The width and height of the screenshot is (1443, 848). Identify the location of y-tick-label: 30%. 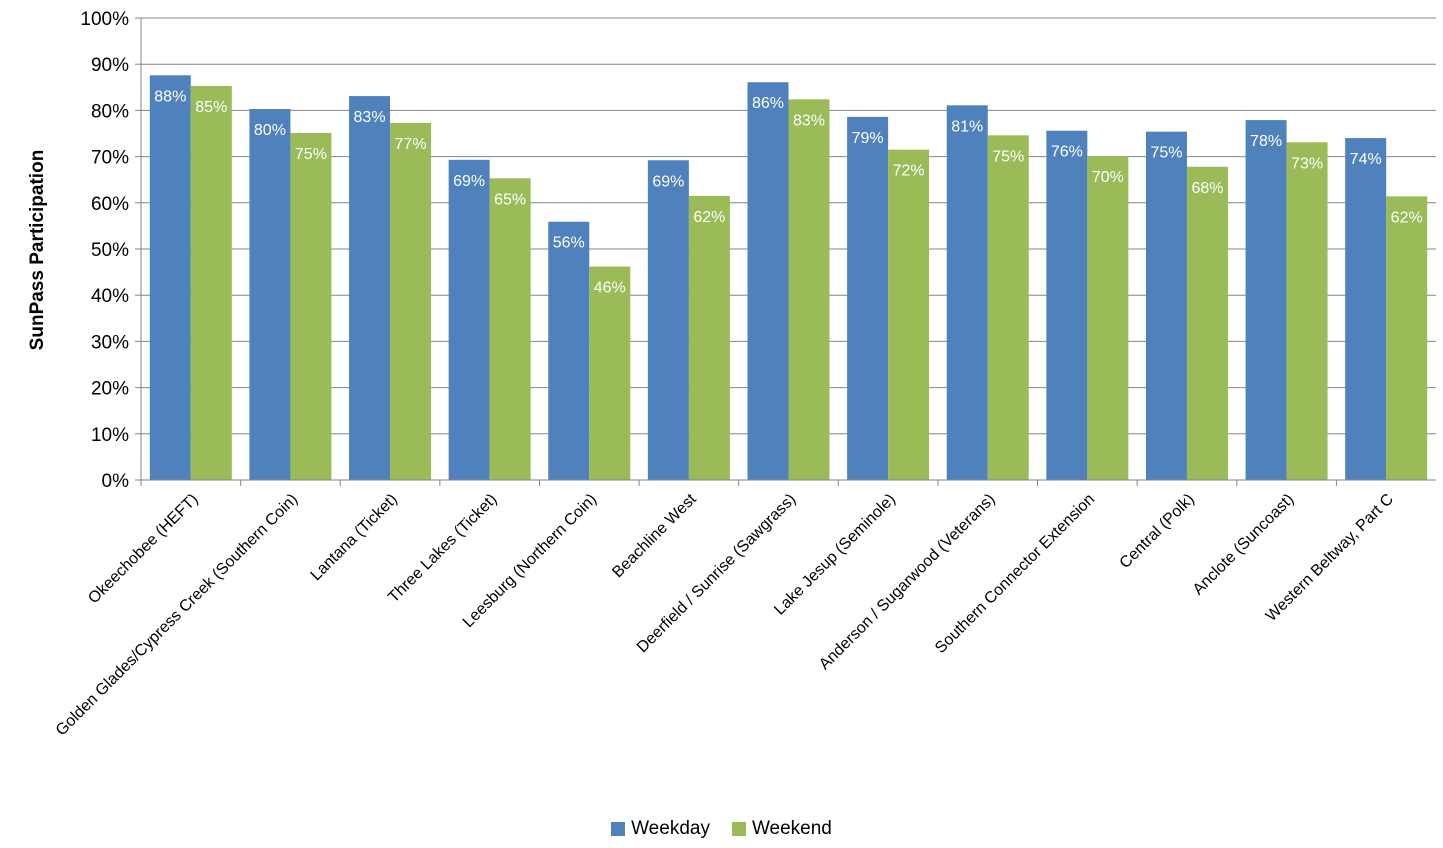
(110, 342).